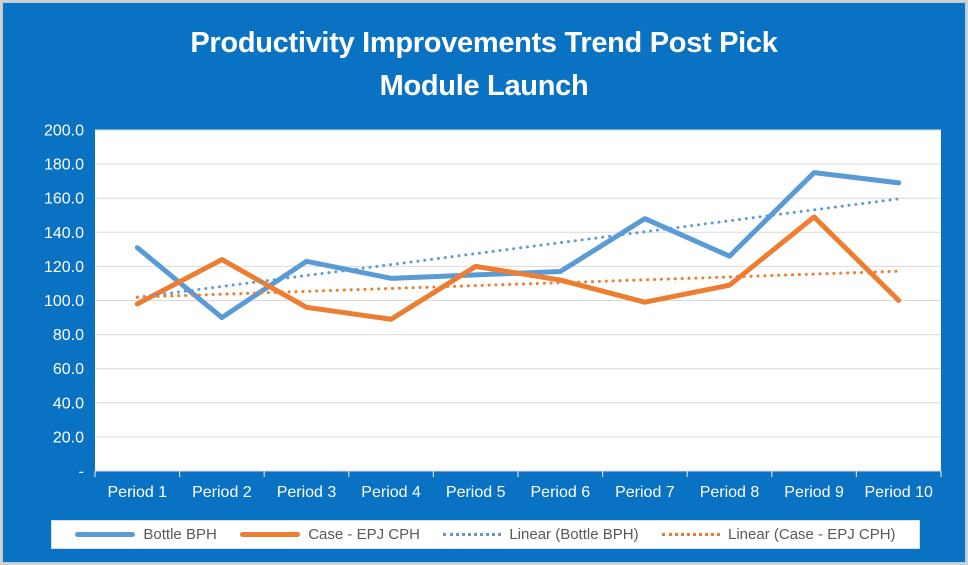 The width and height of the screenshot is (968, 565). I want to click on legend-item-bottle-bph: Bottle BPH, so click(146, 534).